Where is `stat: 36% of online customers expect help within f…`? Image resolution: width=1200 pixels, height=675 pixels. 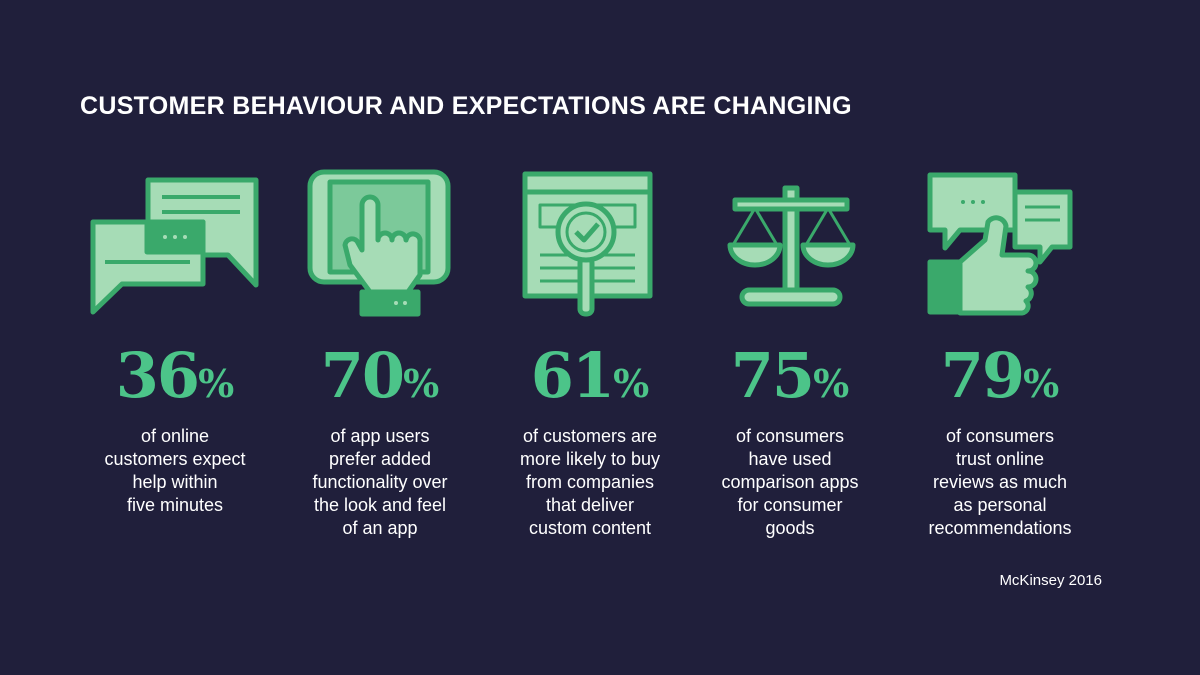 stat: 36% of online customers expect help within f… is located at coordinates (175, 426).